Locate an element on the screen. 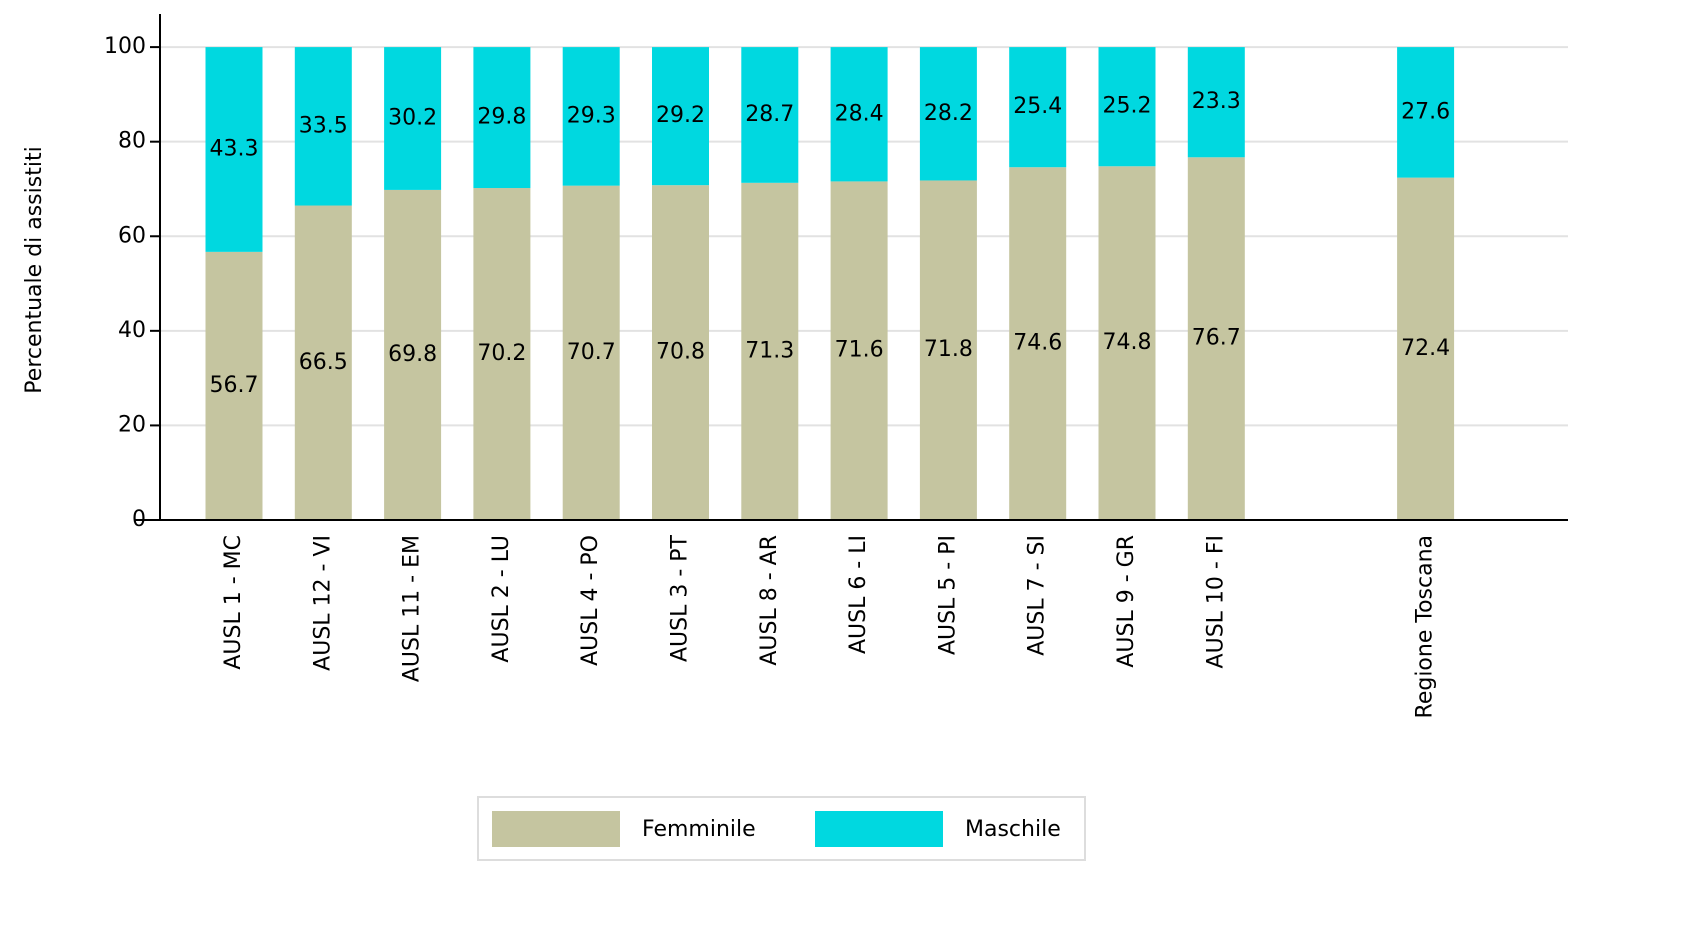 The height and width of the screenshot is (927, 1682). data-label: 76.7 is located at coordinates (1216, 338).